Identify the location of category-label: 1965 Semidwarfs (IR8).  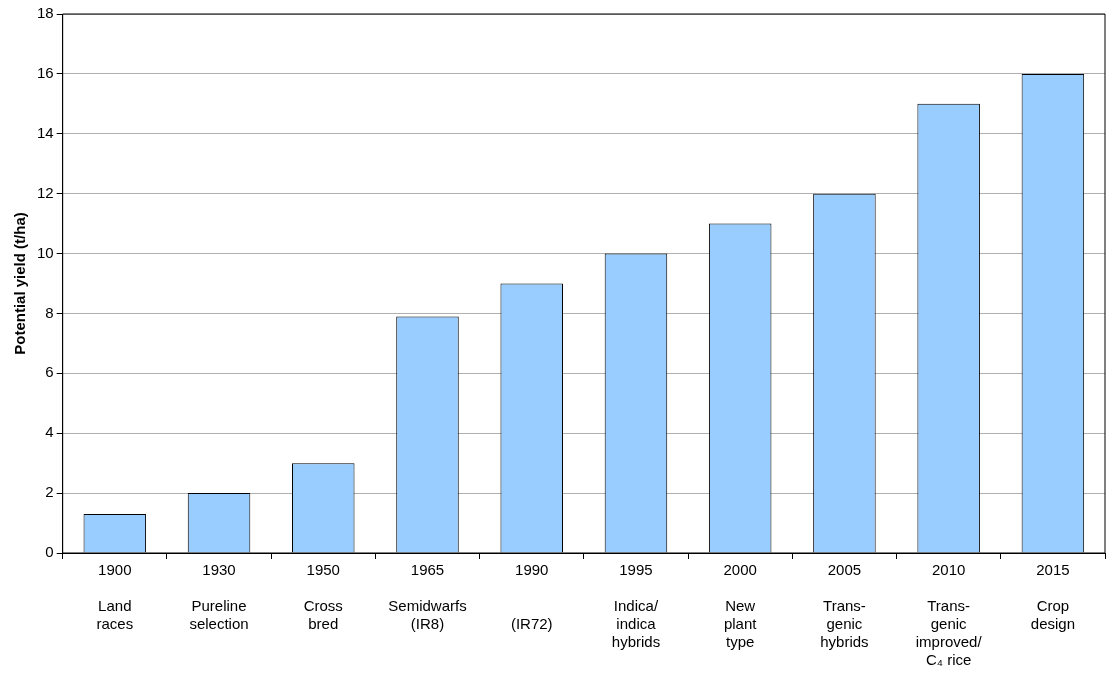
(427, 597).